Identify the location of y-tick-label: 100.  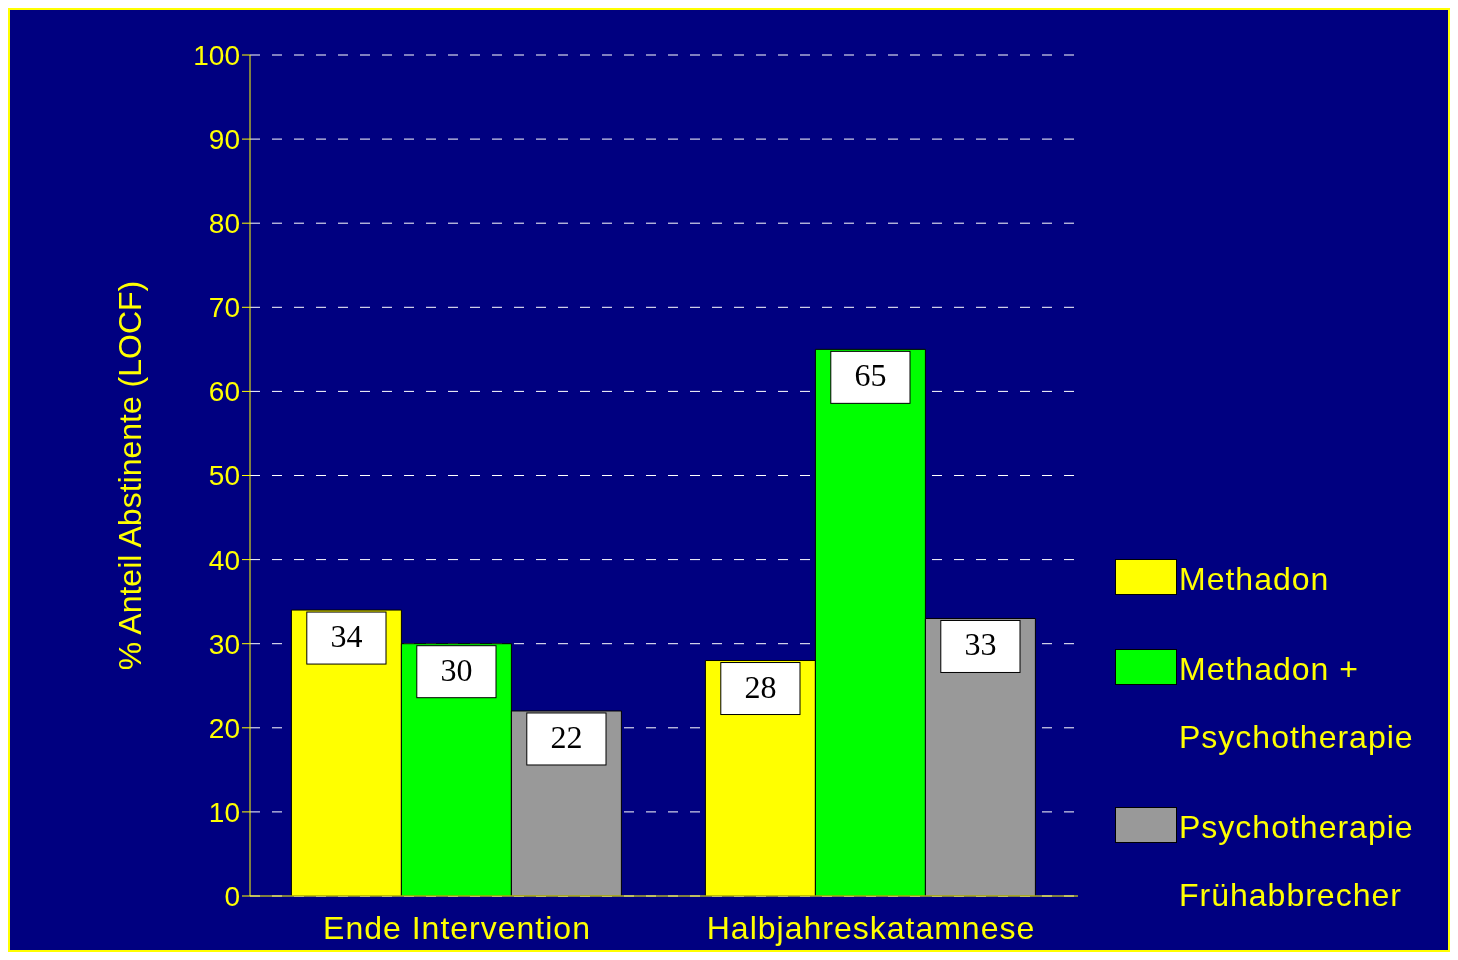
(216, 55).